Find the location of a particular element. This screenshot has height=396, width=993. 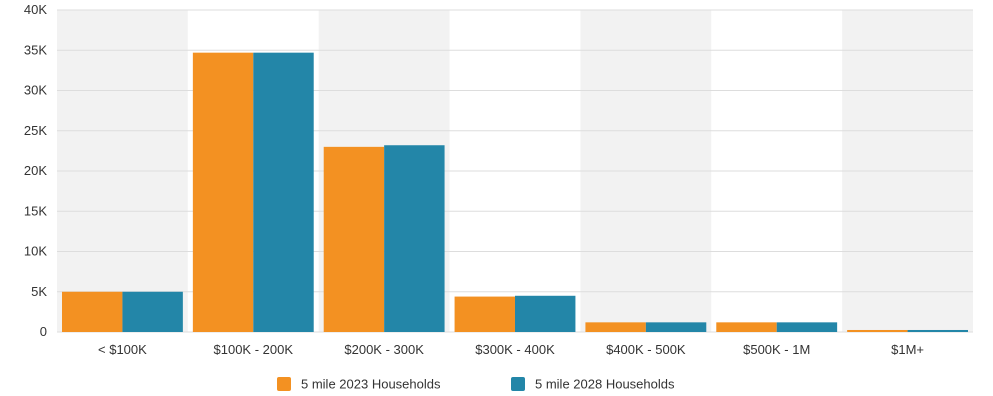

y-tick-label: 30K is located at coordinates (35, 90).